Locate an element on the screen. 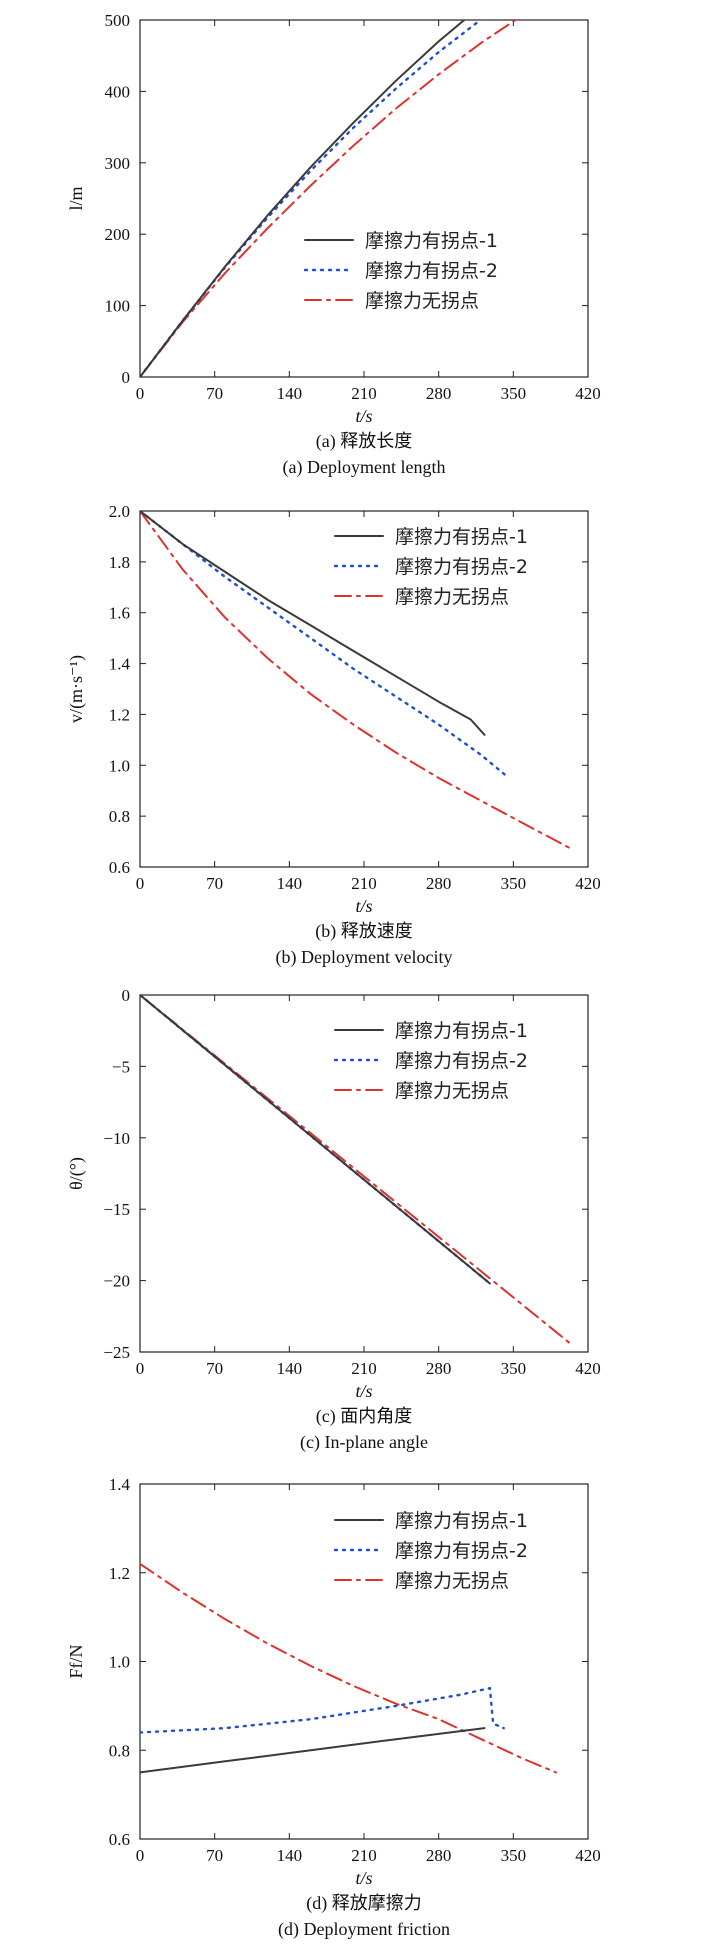 This screenshot has width=702, height=1956. y-tick-label: −10 is located at coordinates (116, 1138).